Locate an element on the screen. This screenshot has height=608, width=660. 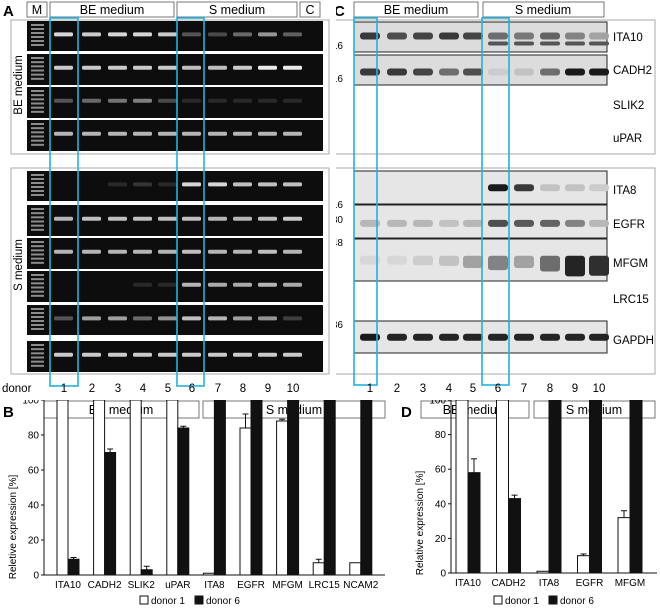
y-tick-label-40: 40 is located at coordinates (34, 506).